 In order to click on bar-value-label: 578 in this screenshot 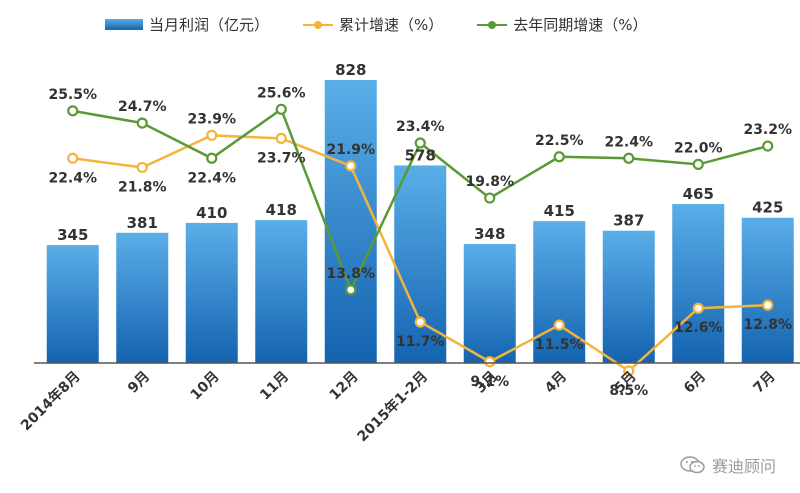, I will do `click(420, 155)`.